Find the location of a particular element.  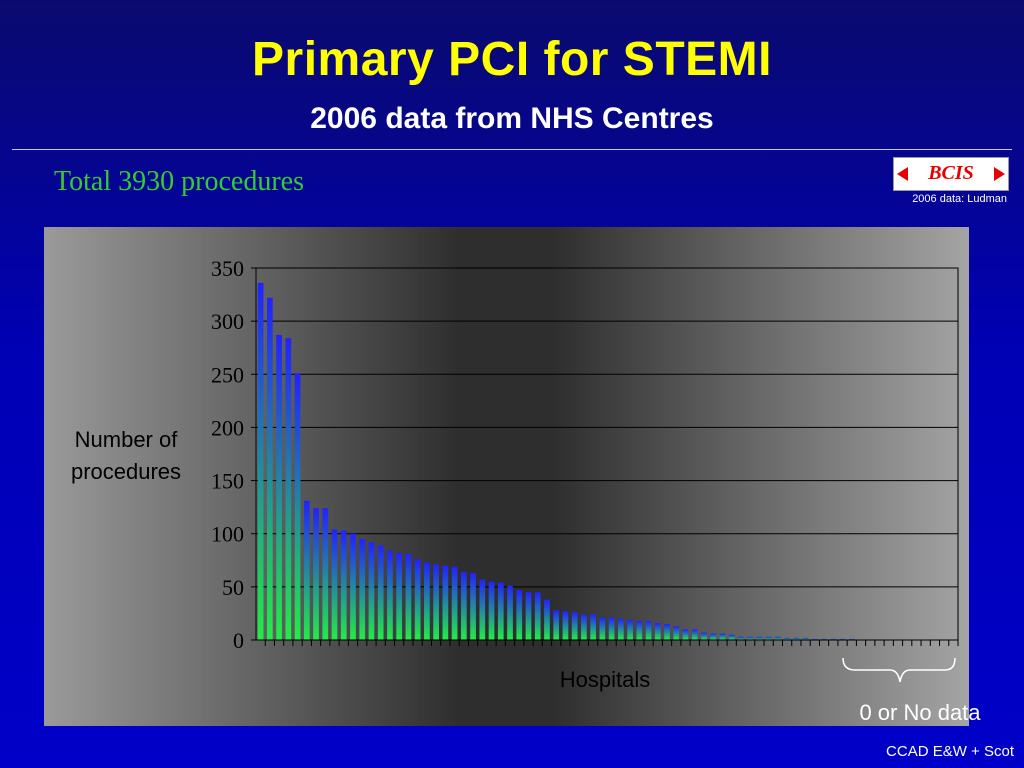

footer-source: CCAD E&W + Scot is located at coordinates (950, 751).